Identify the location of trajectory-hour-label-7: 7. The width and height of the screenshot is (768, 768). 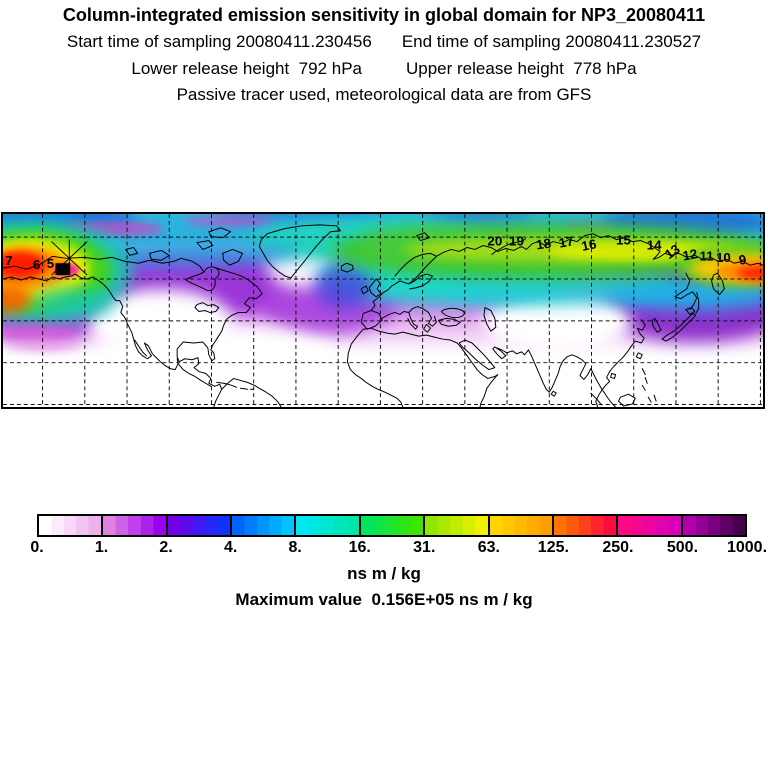
(8, 260).